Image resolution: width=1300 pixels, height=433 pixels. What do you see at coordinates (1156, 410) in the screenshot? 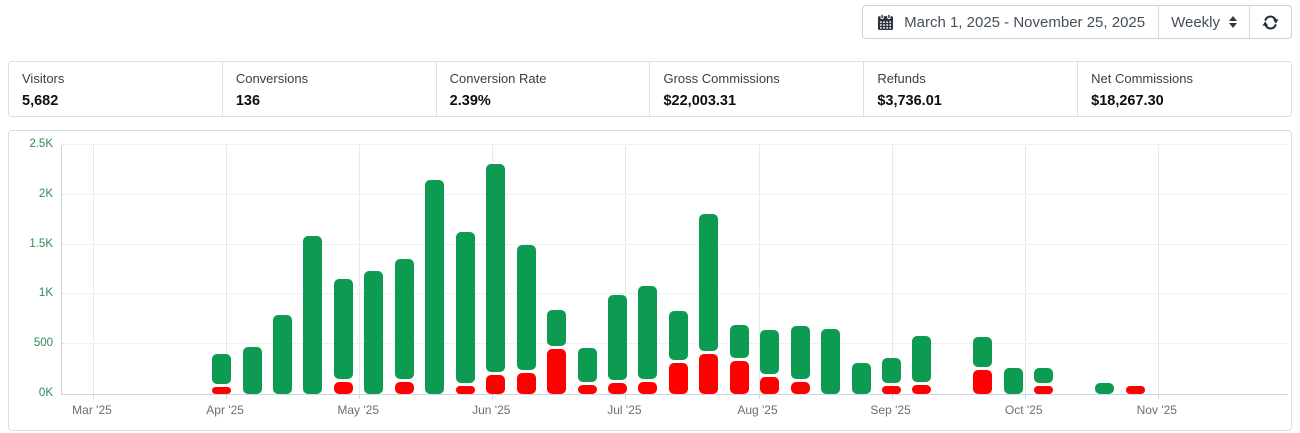
I see `x-axis-label: Nov '25` at bounding box center [1156, 410].